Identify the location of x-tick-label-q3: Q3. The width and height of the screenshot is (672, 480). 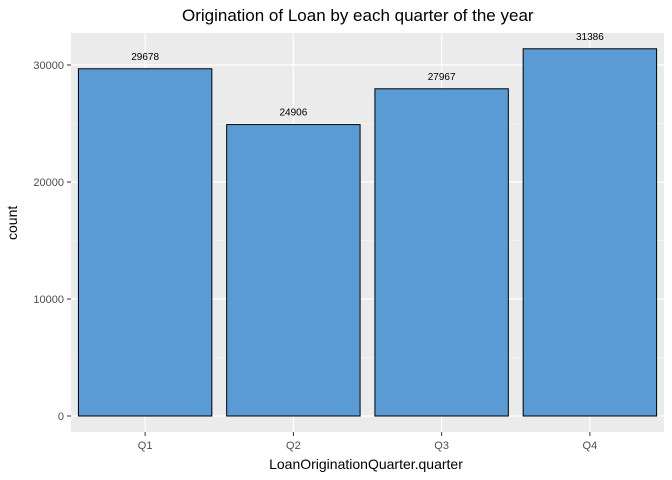
(441, 446).